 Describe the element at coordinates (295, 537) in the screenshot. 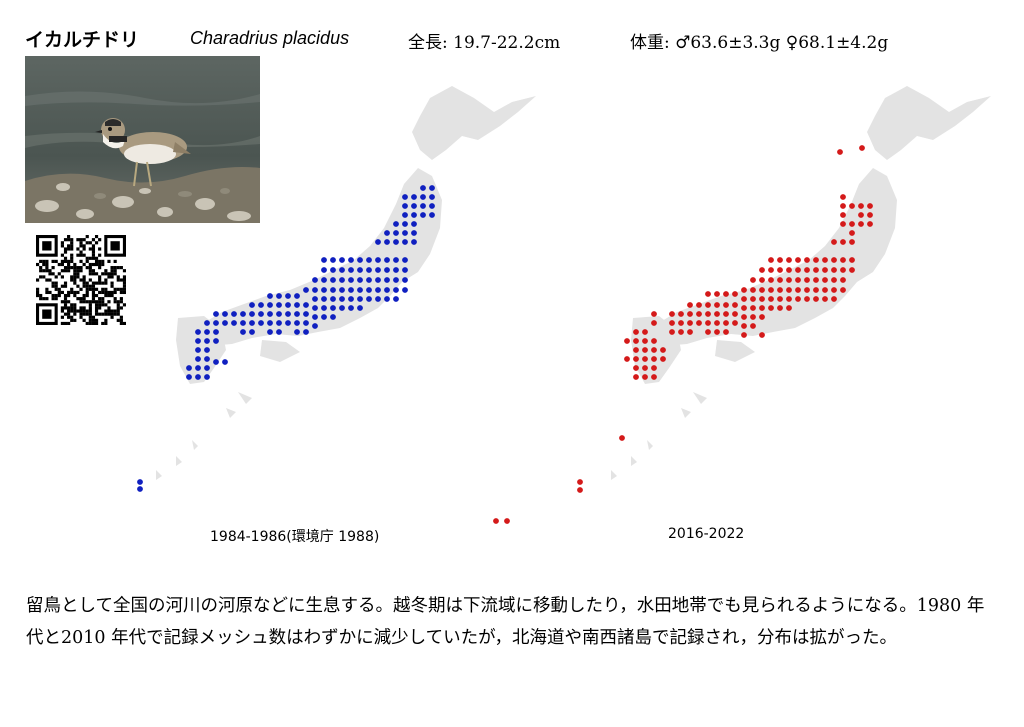

I see `map-caption-1984-1986: 1984-1986(環境庁 1988)` at that location.